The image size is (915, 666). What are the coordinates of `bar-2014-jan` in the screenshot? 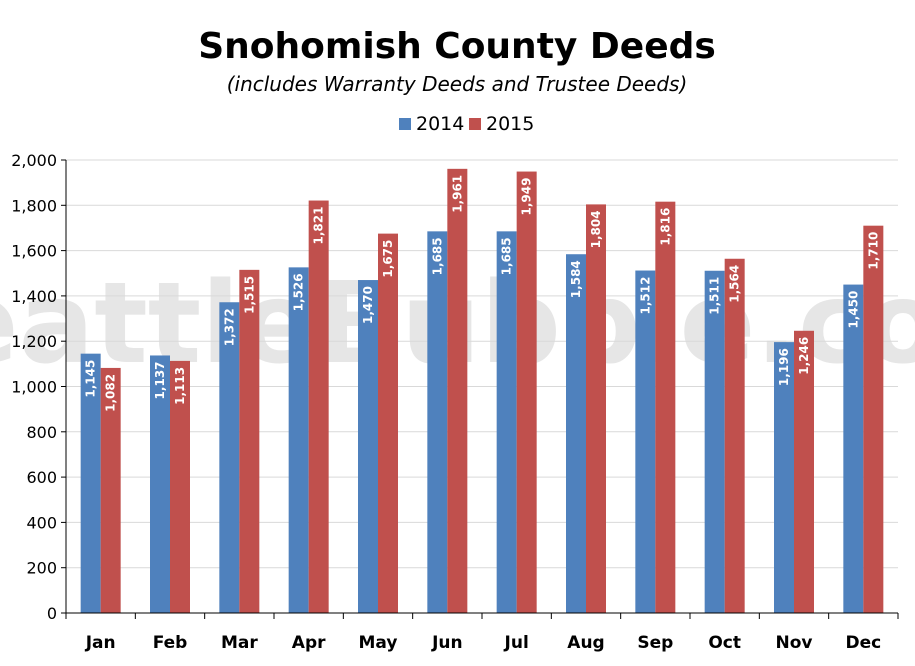 It's located at (90, 483).